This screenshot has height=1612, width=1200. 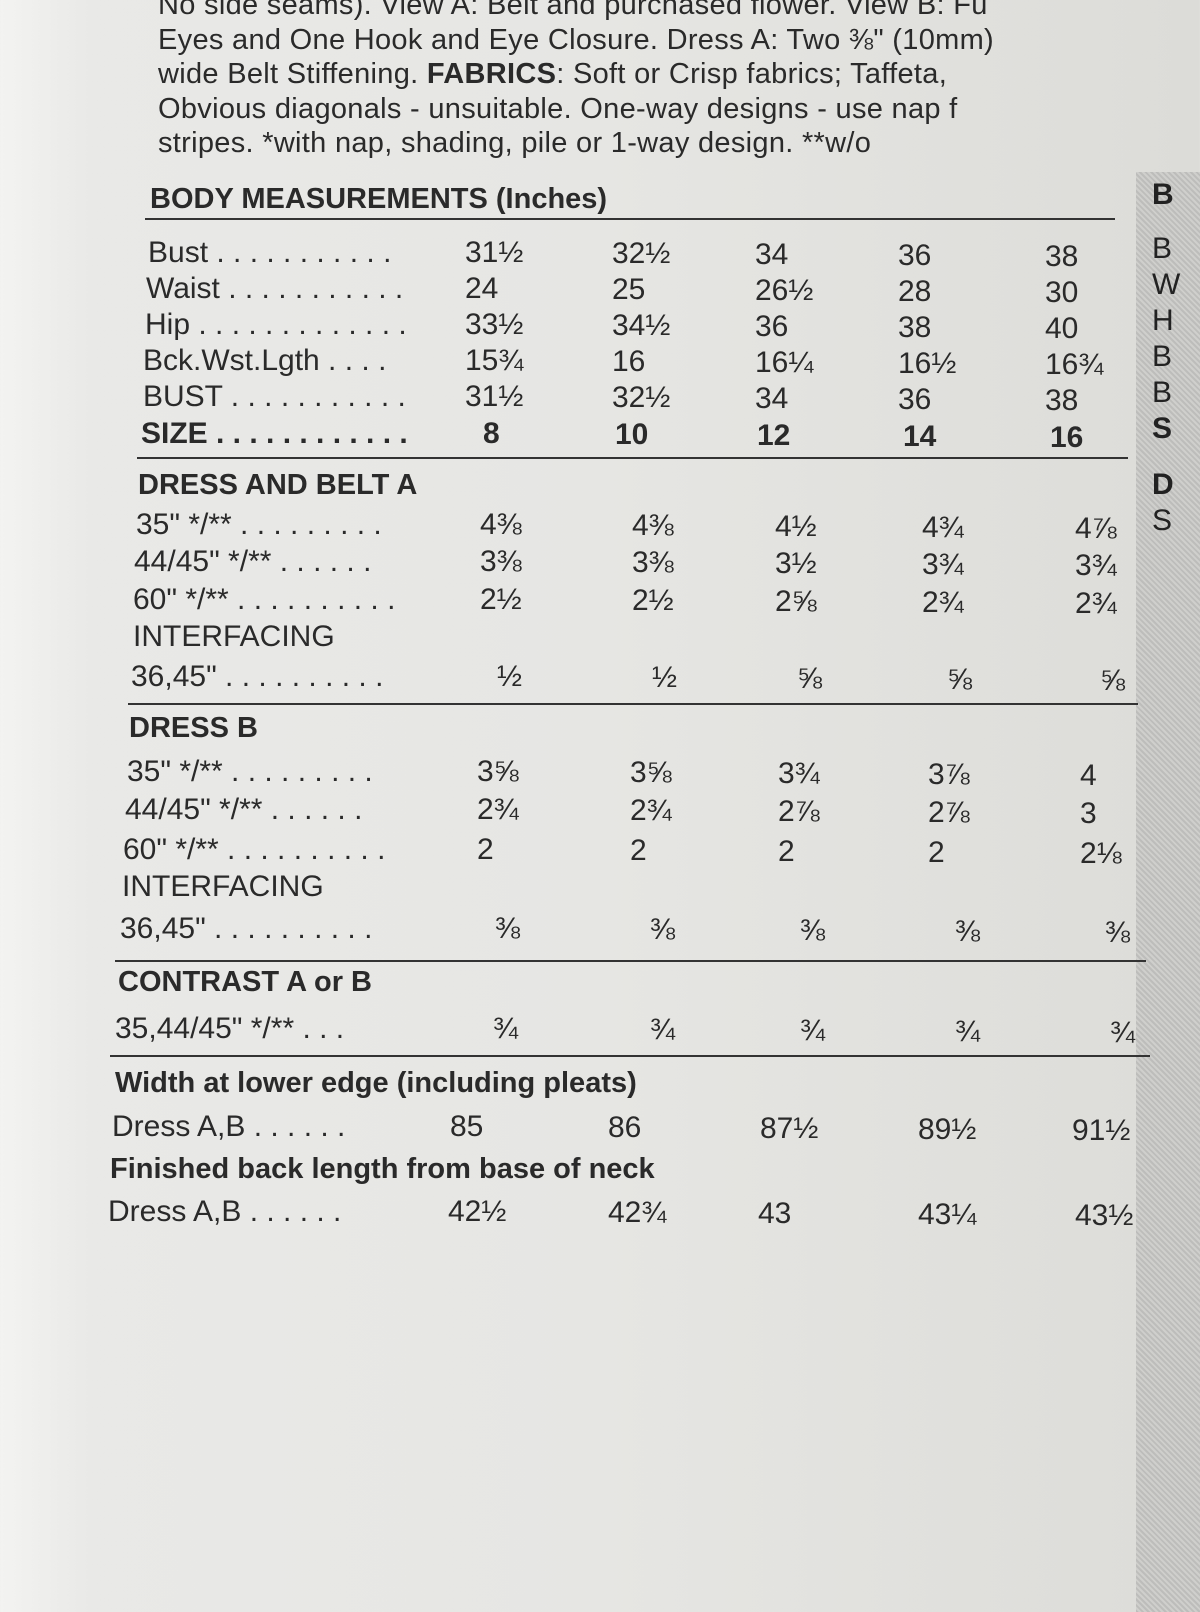 I want to click on row-label: 44/45" */** . . . . . ., so click(x=244, y=809).